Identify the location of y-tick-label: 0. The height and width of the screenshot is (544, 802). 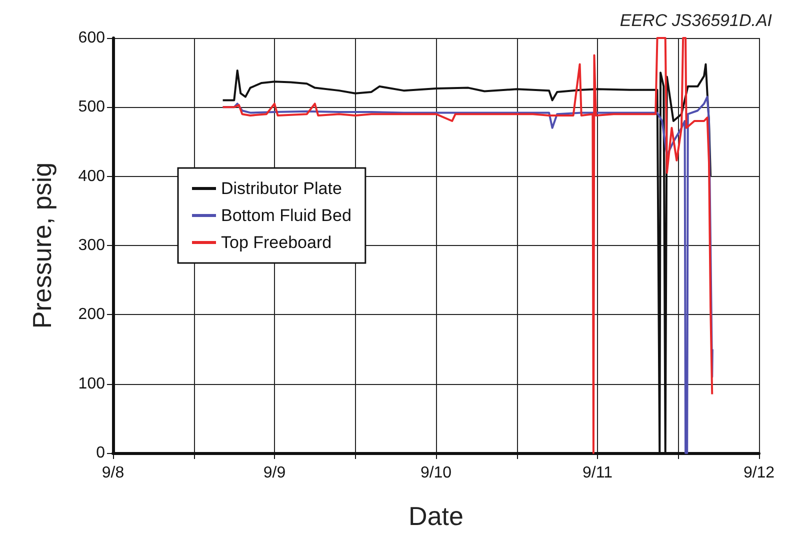
(101, 453).